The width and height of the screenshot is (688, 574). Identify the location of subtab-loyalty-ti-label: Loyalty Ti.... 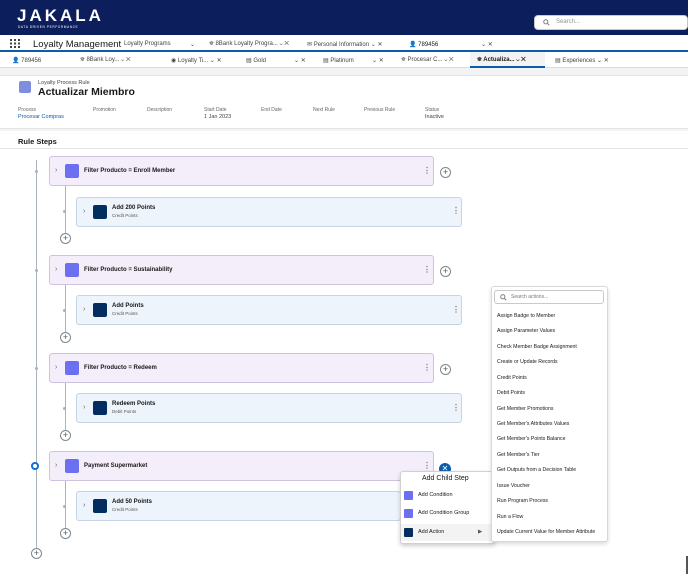
(193, 61).